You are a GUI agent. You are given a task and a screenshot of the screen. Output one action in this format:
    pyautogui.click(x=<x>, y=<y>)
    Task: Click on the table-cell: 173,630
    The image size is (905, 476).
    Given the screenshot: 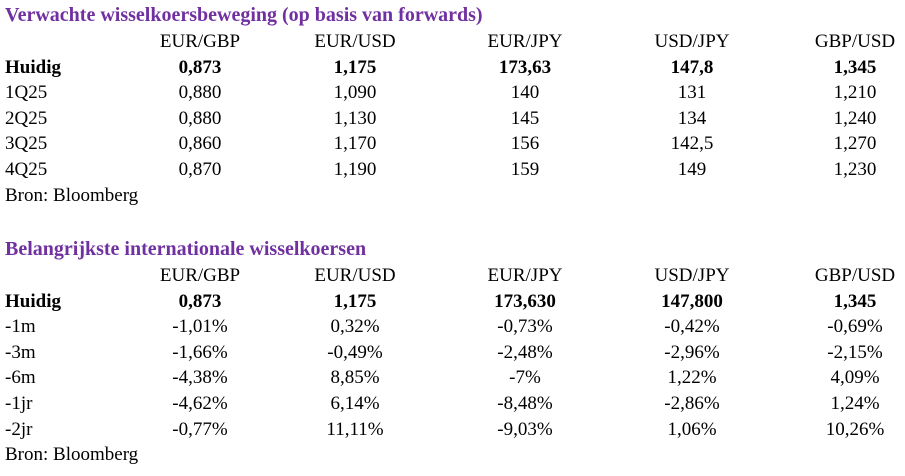 What is the action you would take?
    pyautogui.click(x=525, y=301)
    